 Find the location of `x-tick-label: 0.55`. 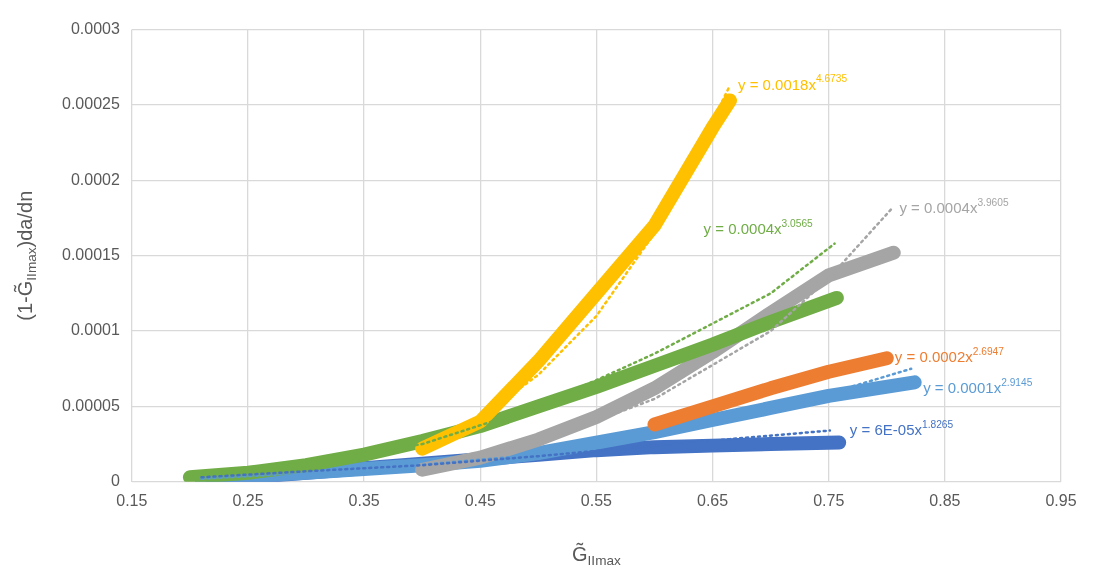

x-tick-label: 0.55 is located at coordinates (596, 500).